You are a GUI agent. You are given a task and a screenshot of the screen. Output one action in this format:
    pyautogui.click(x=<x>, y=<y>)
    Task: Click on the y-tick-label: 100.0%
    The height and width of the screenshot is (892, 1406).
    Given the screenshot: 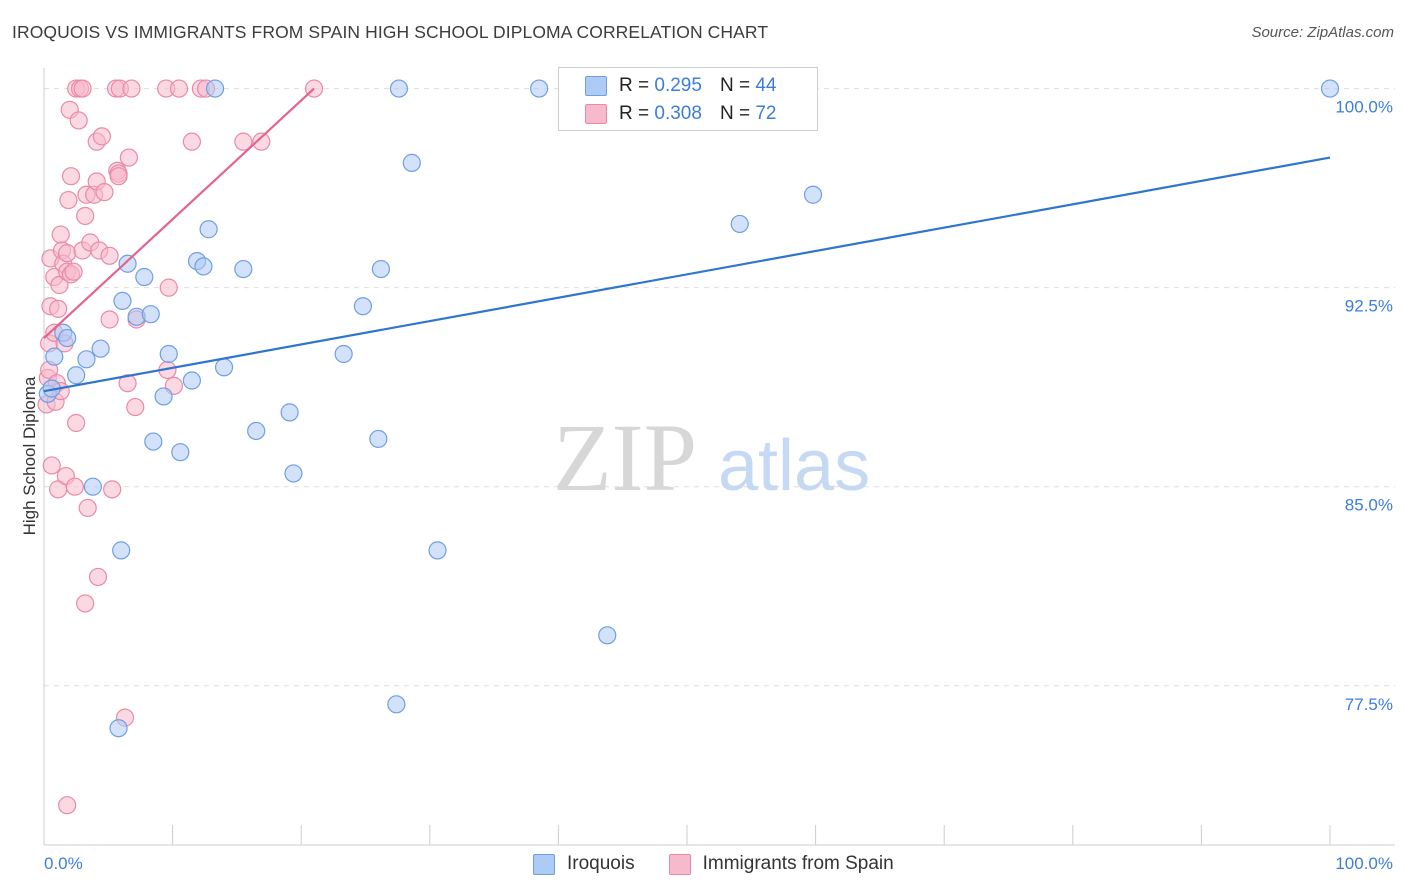 What is the action you would take?
    pyautogui.click(x=1364, y=107)
    